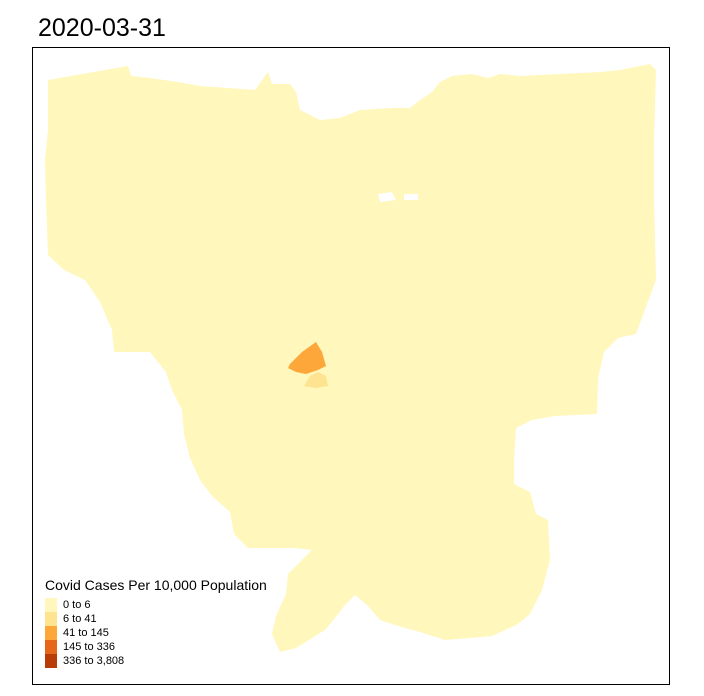 This screenshot has width=704, height=696. What do you see at coordinates (156, 633) in the screenshot?
I see `legend-item: 41 to 145` at bounding box center [156, 633].